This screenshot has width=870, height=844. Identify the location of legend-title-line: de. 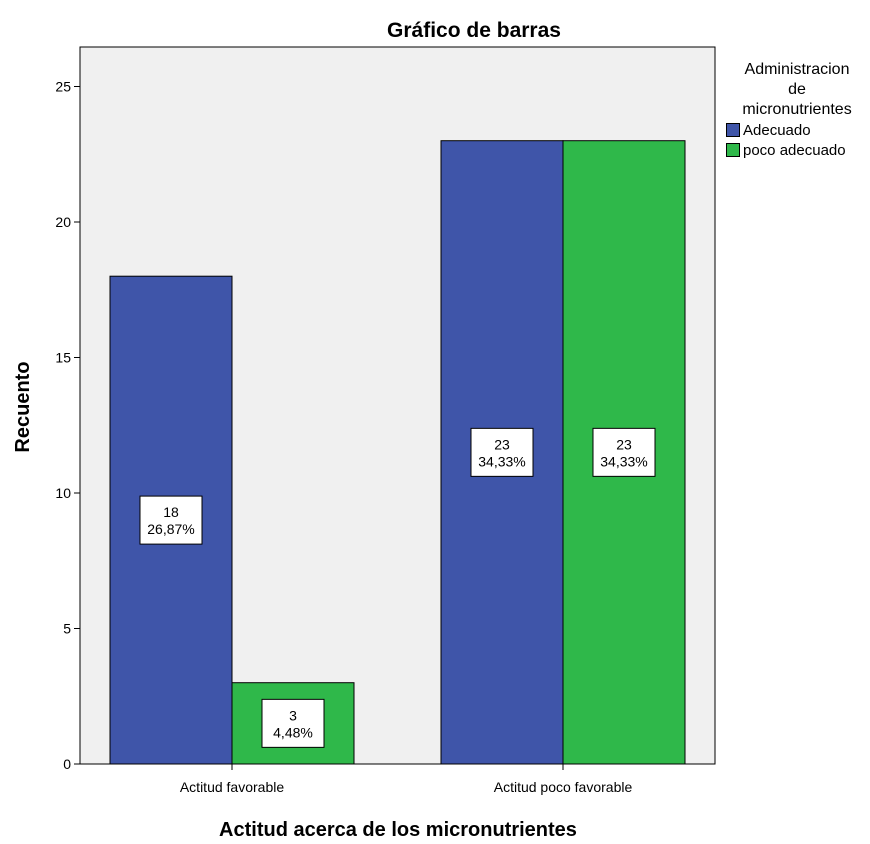
(797, 89).